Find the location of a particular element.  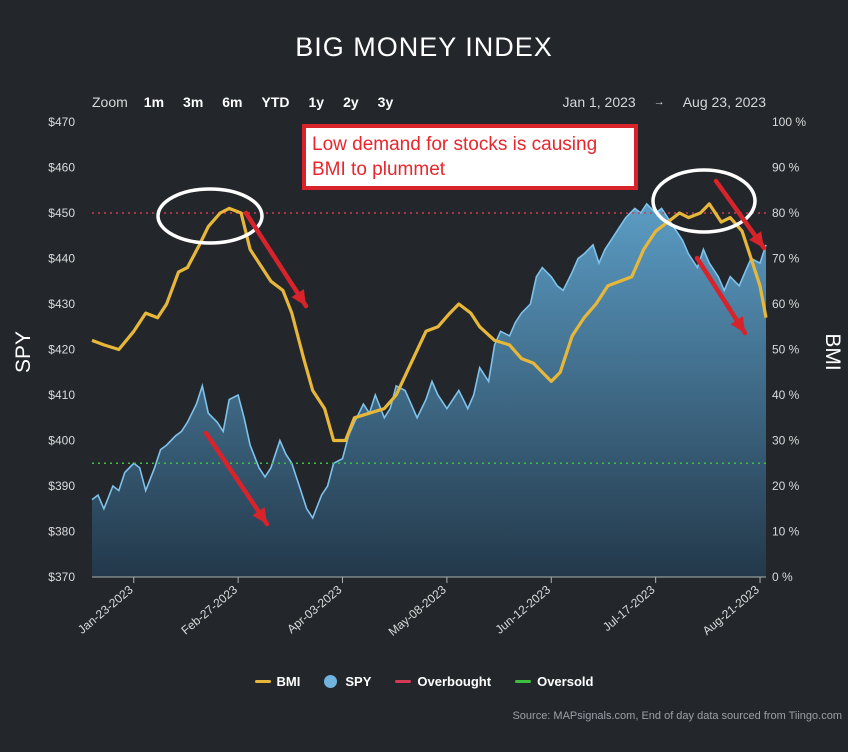

right-tick-label: 100 % is located at coordinates (789, 122).